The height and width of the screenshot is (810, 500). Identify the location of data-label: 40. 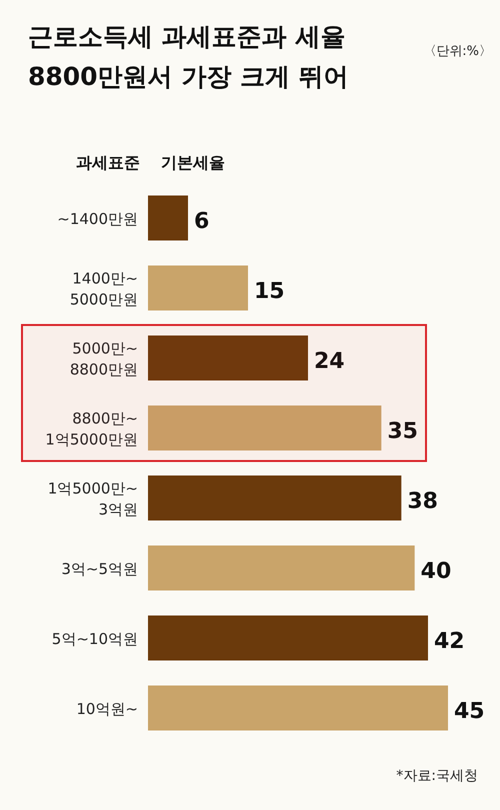
(436, 571).